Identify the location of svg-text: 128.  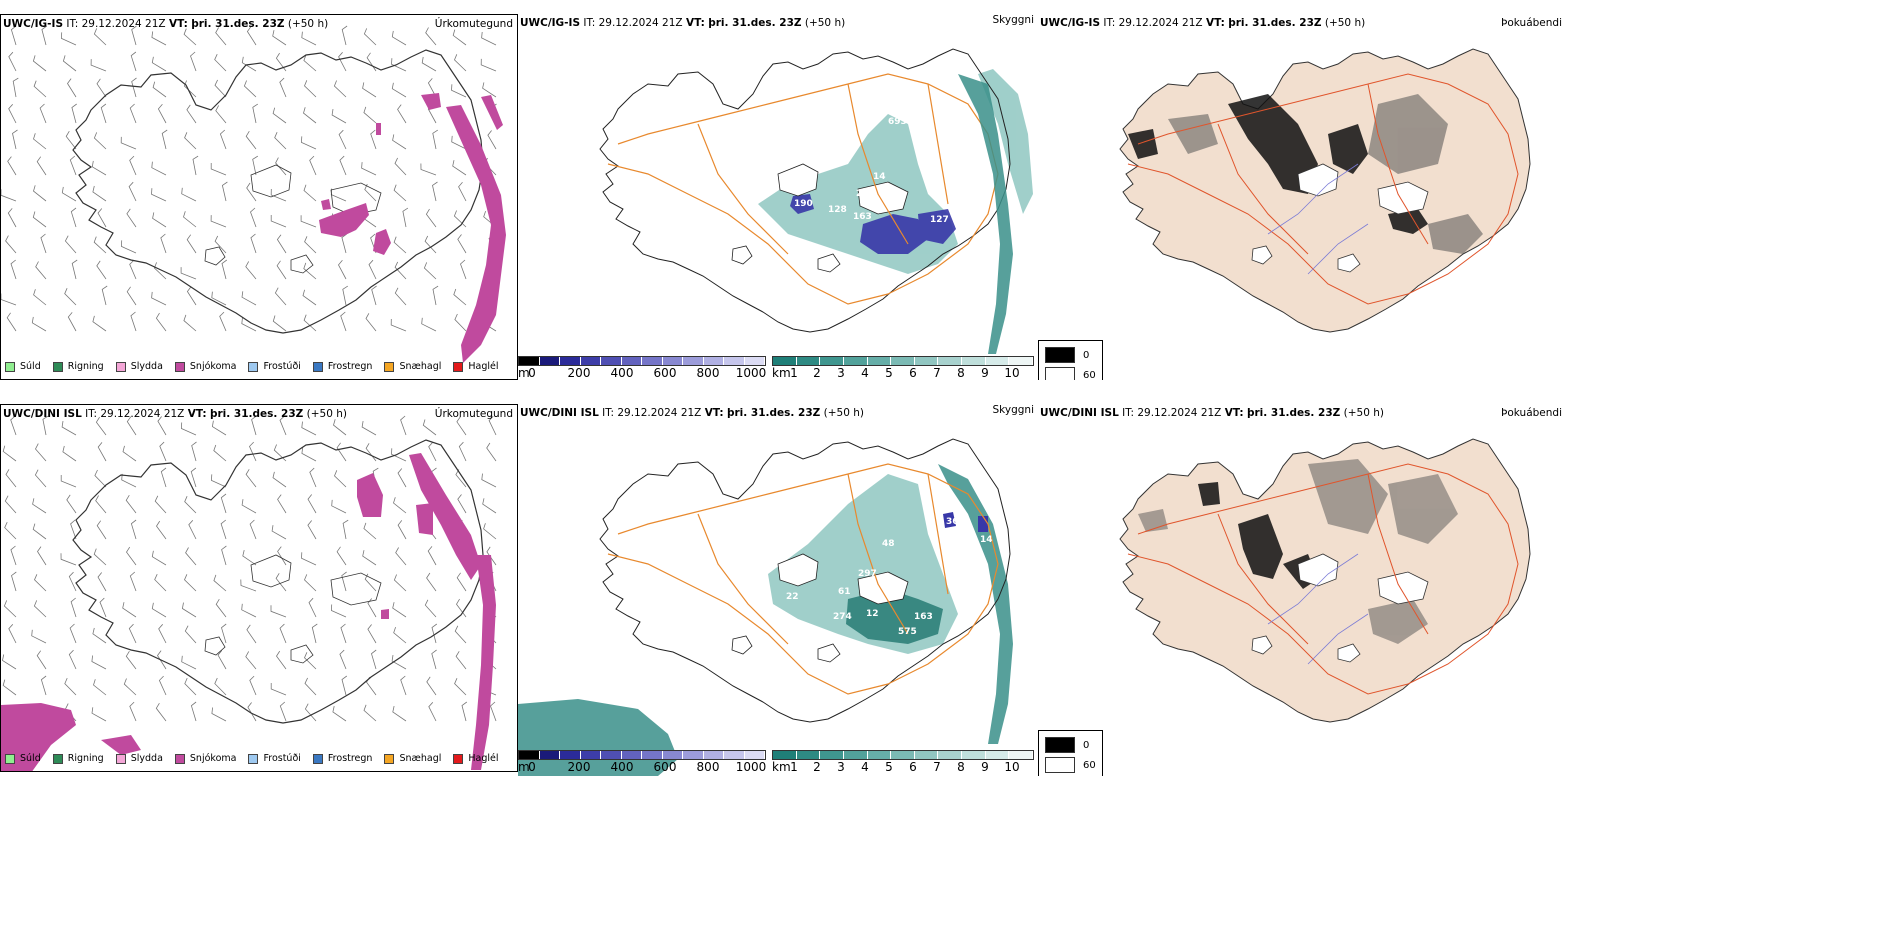
(837, 210).